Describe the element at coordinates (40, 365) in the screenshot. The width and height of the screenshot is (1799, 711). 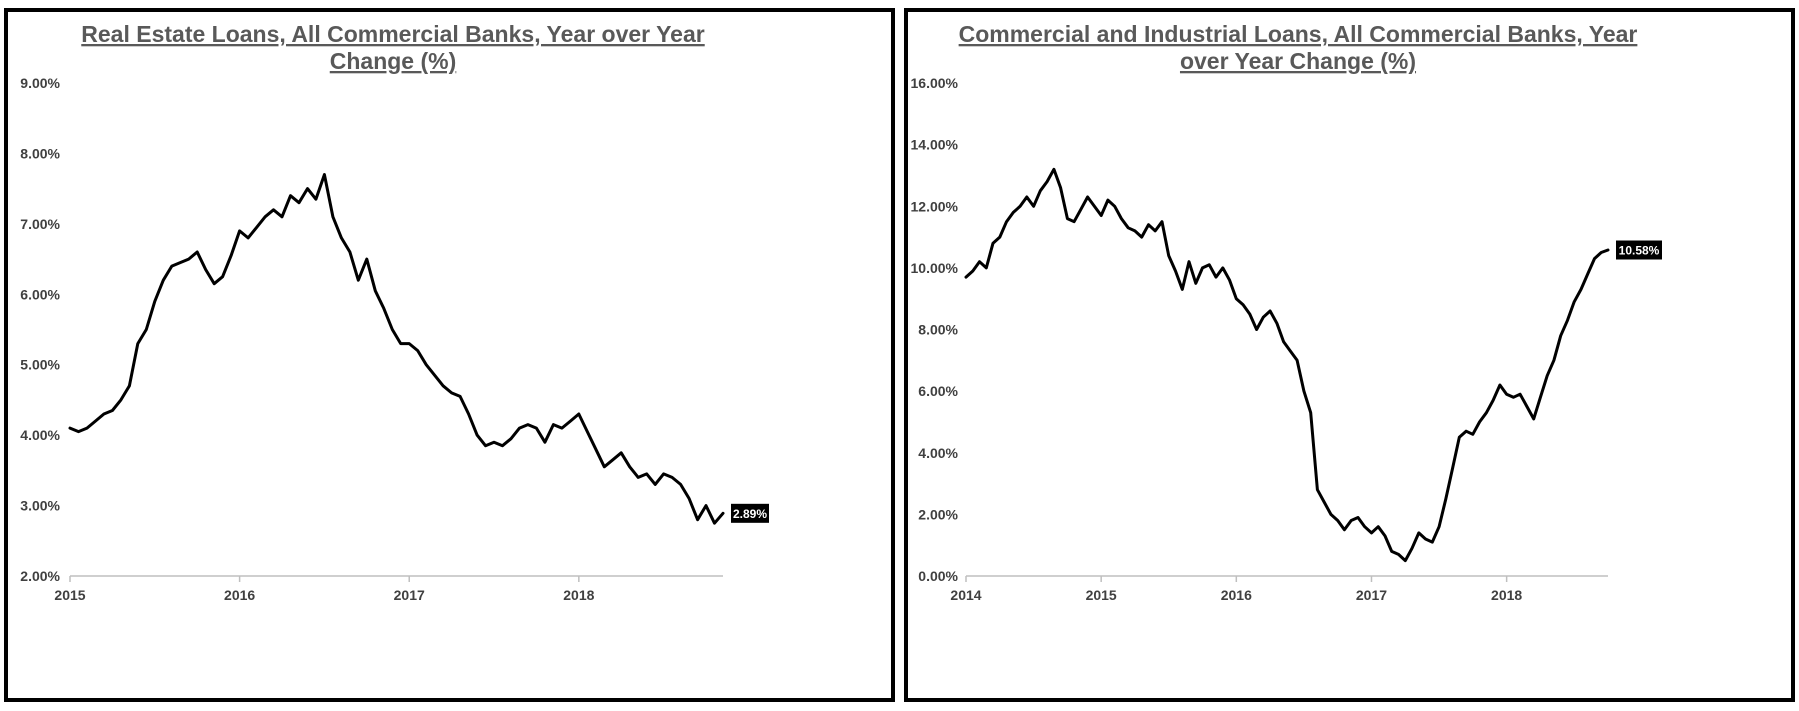
I see `y-tick-label: 5.00%` at that location.